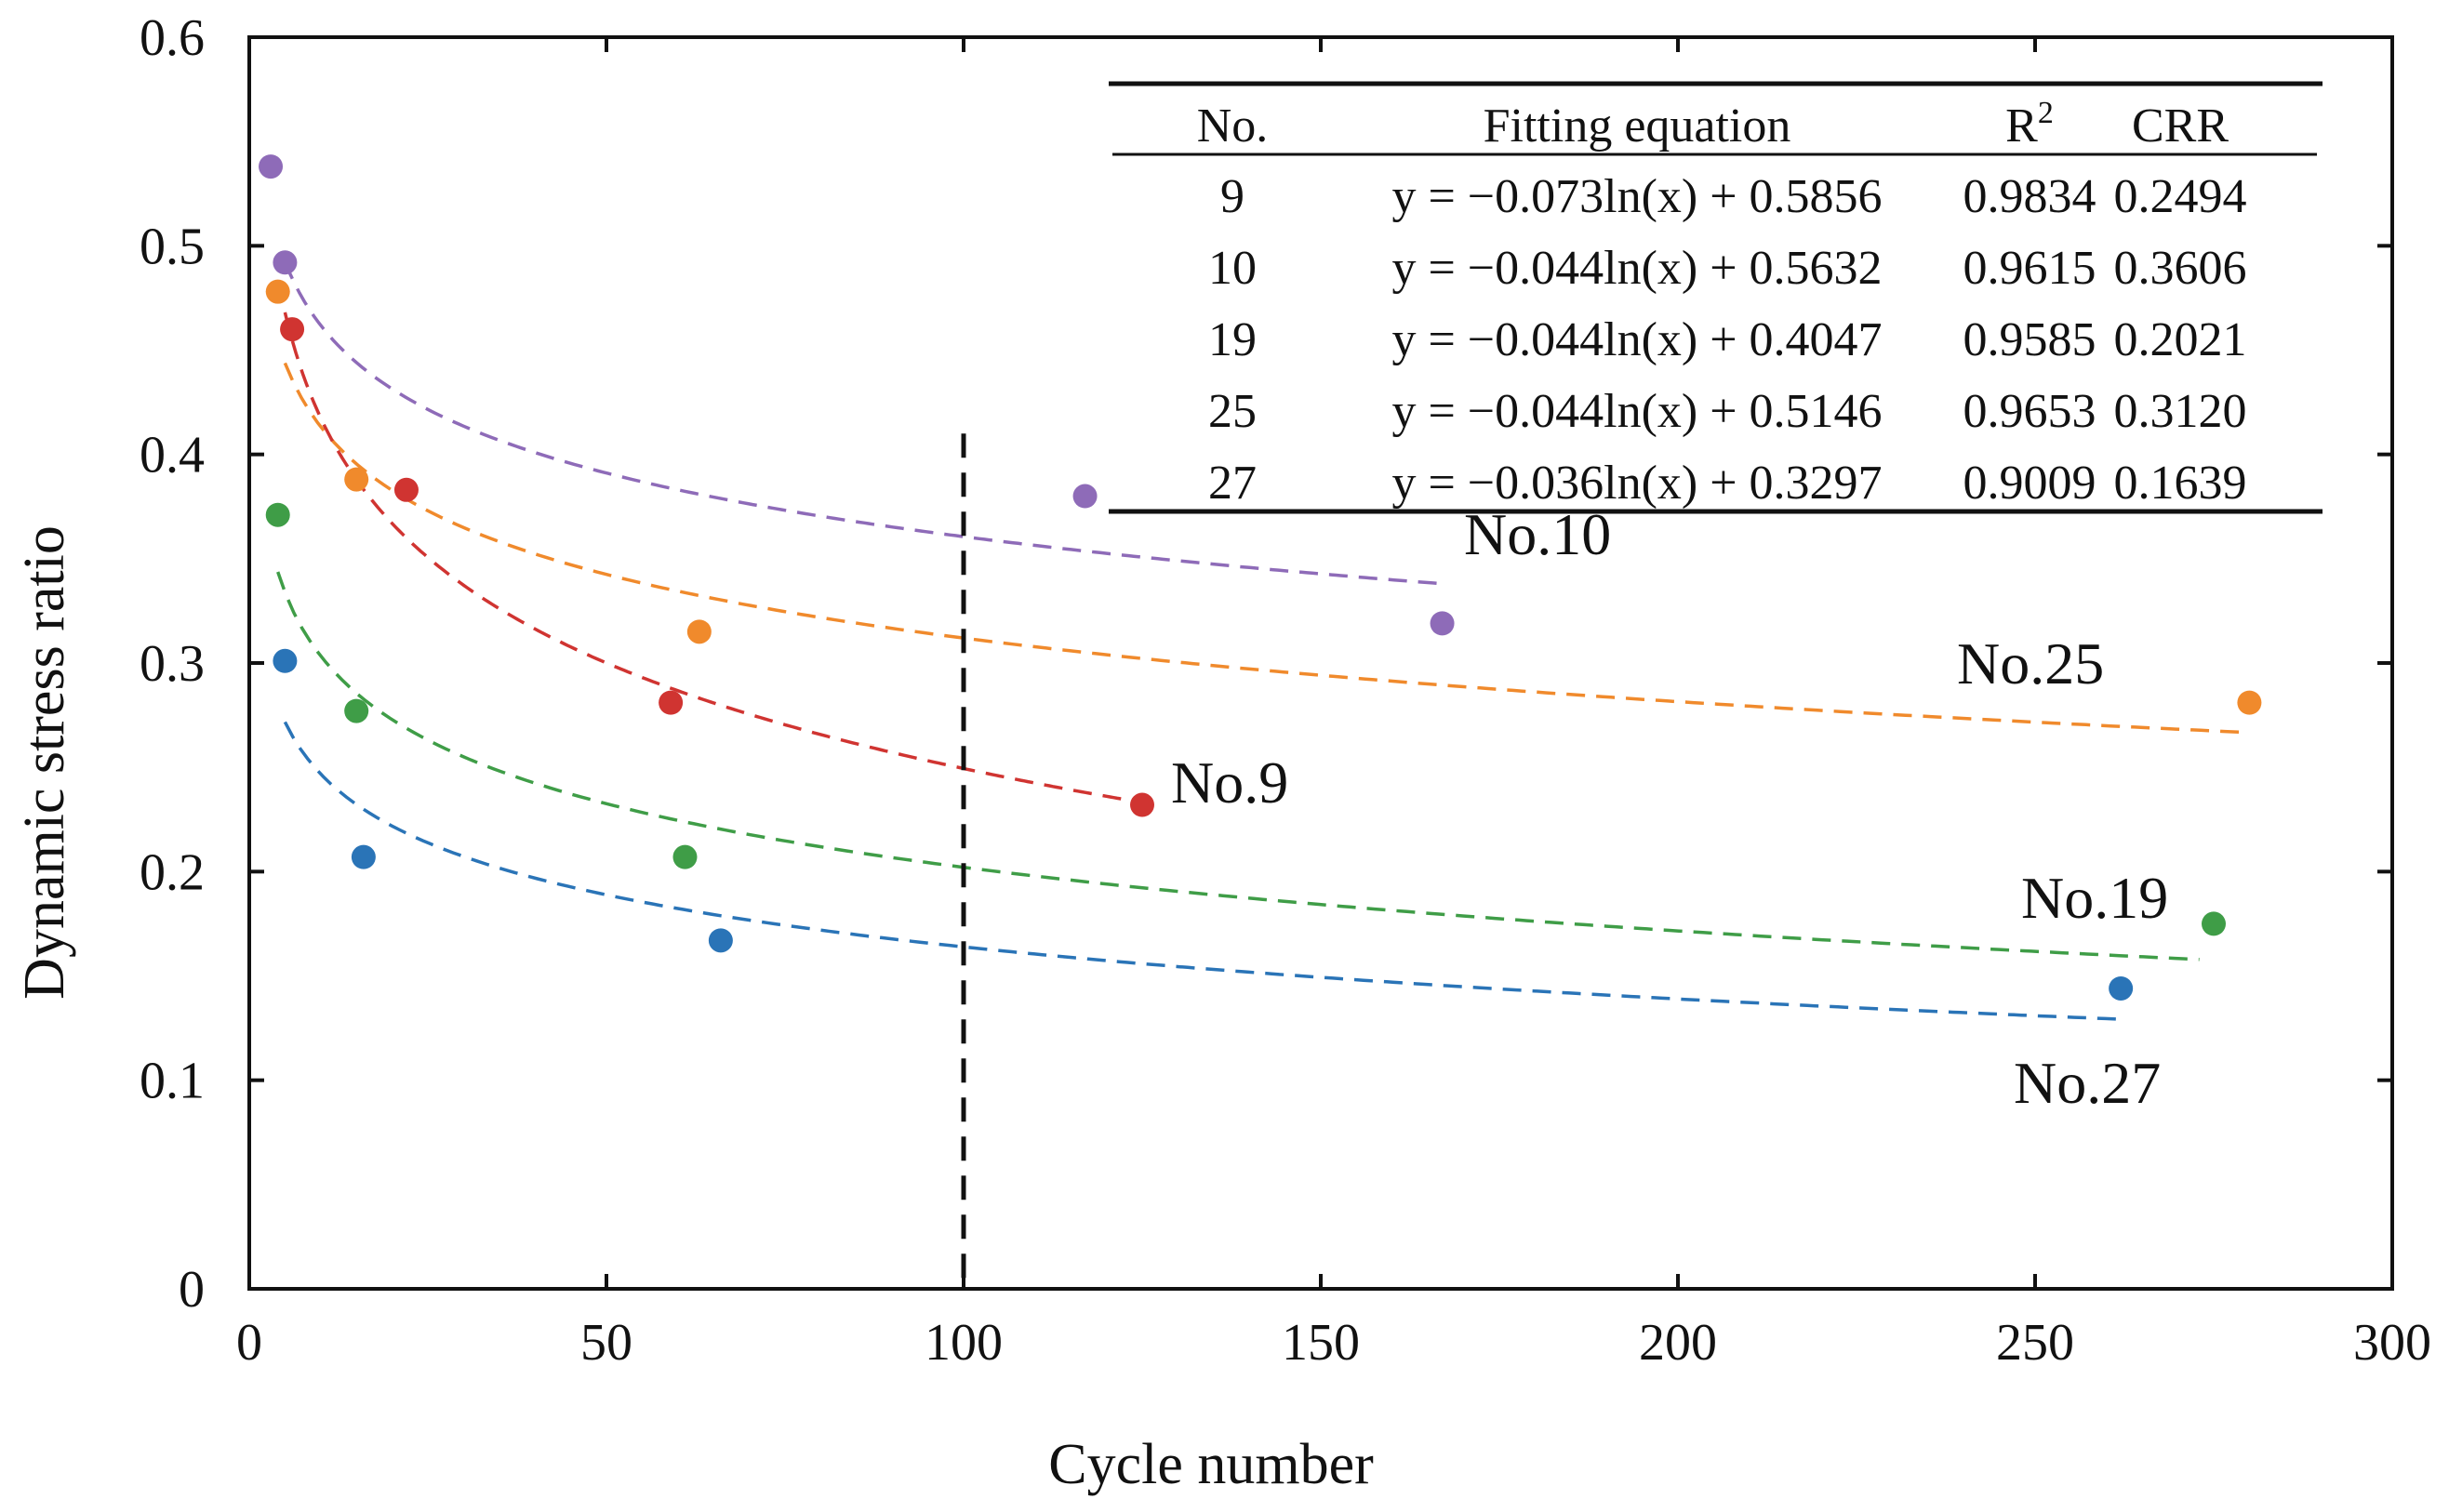 Image resolution: width=2449 pixels, height=1512 pixels. What do you see at coordinates (1232, 268) in the screenshot?
I see `table-cell: 10` at bounding box center [1232, 268].